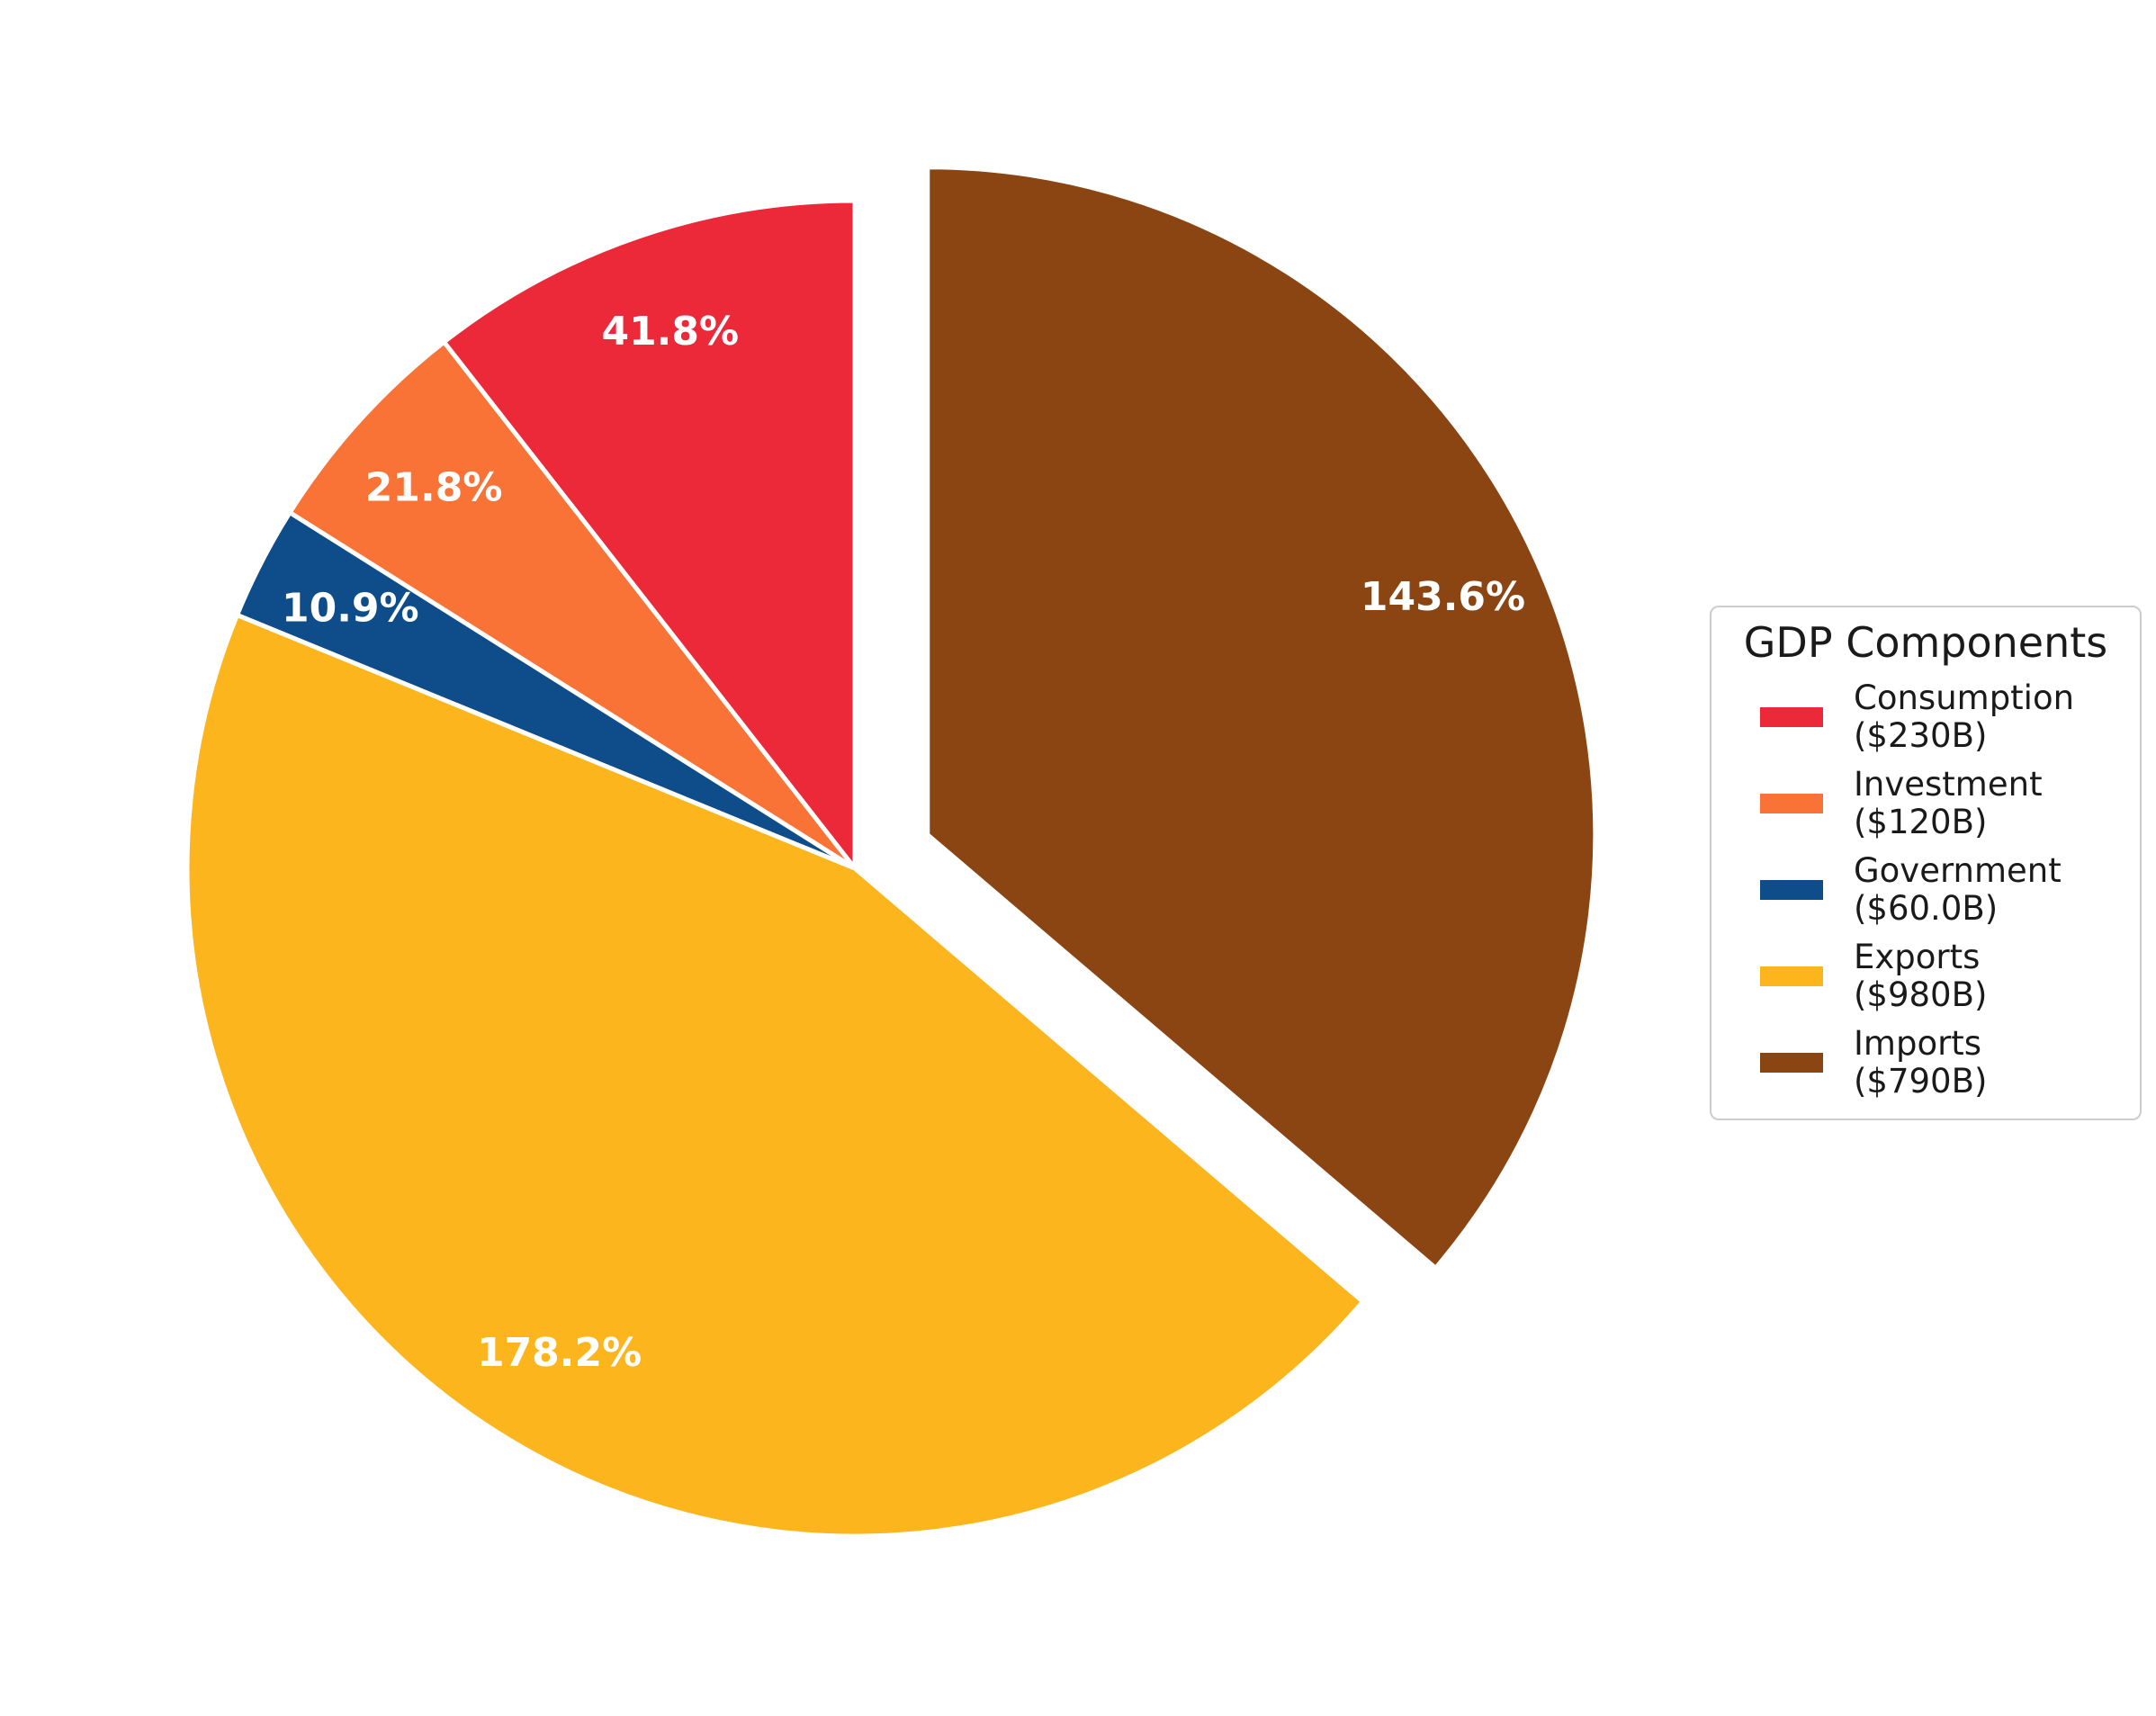 The image size is (2156, 1716). Describe the element at coordinates (1791, 717) in the screenshot. I see `legend-swatch-consumption` at that location.